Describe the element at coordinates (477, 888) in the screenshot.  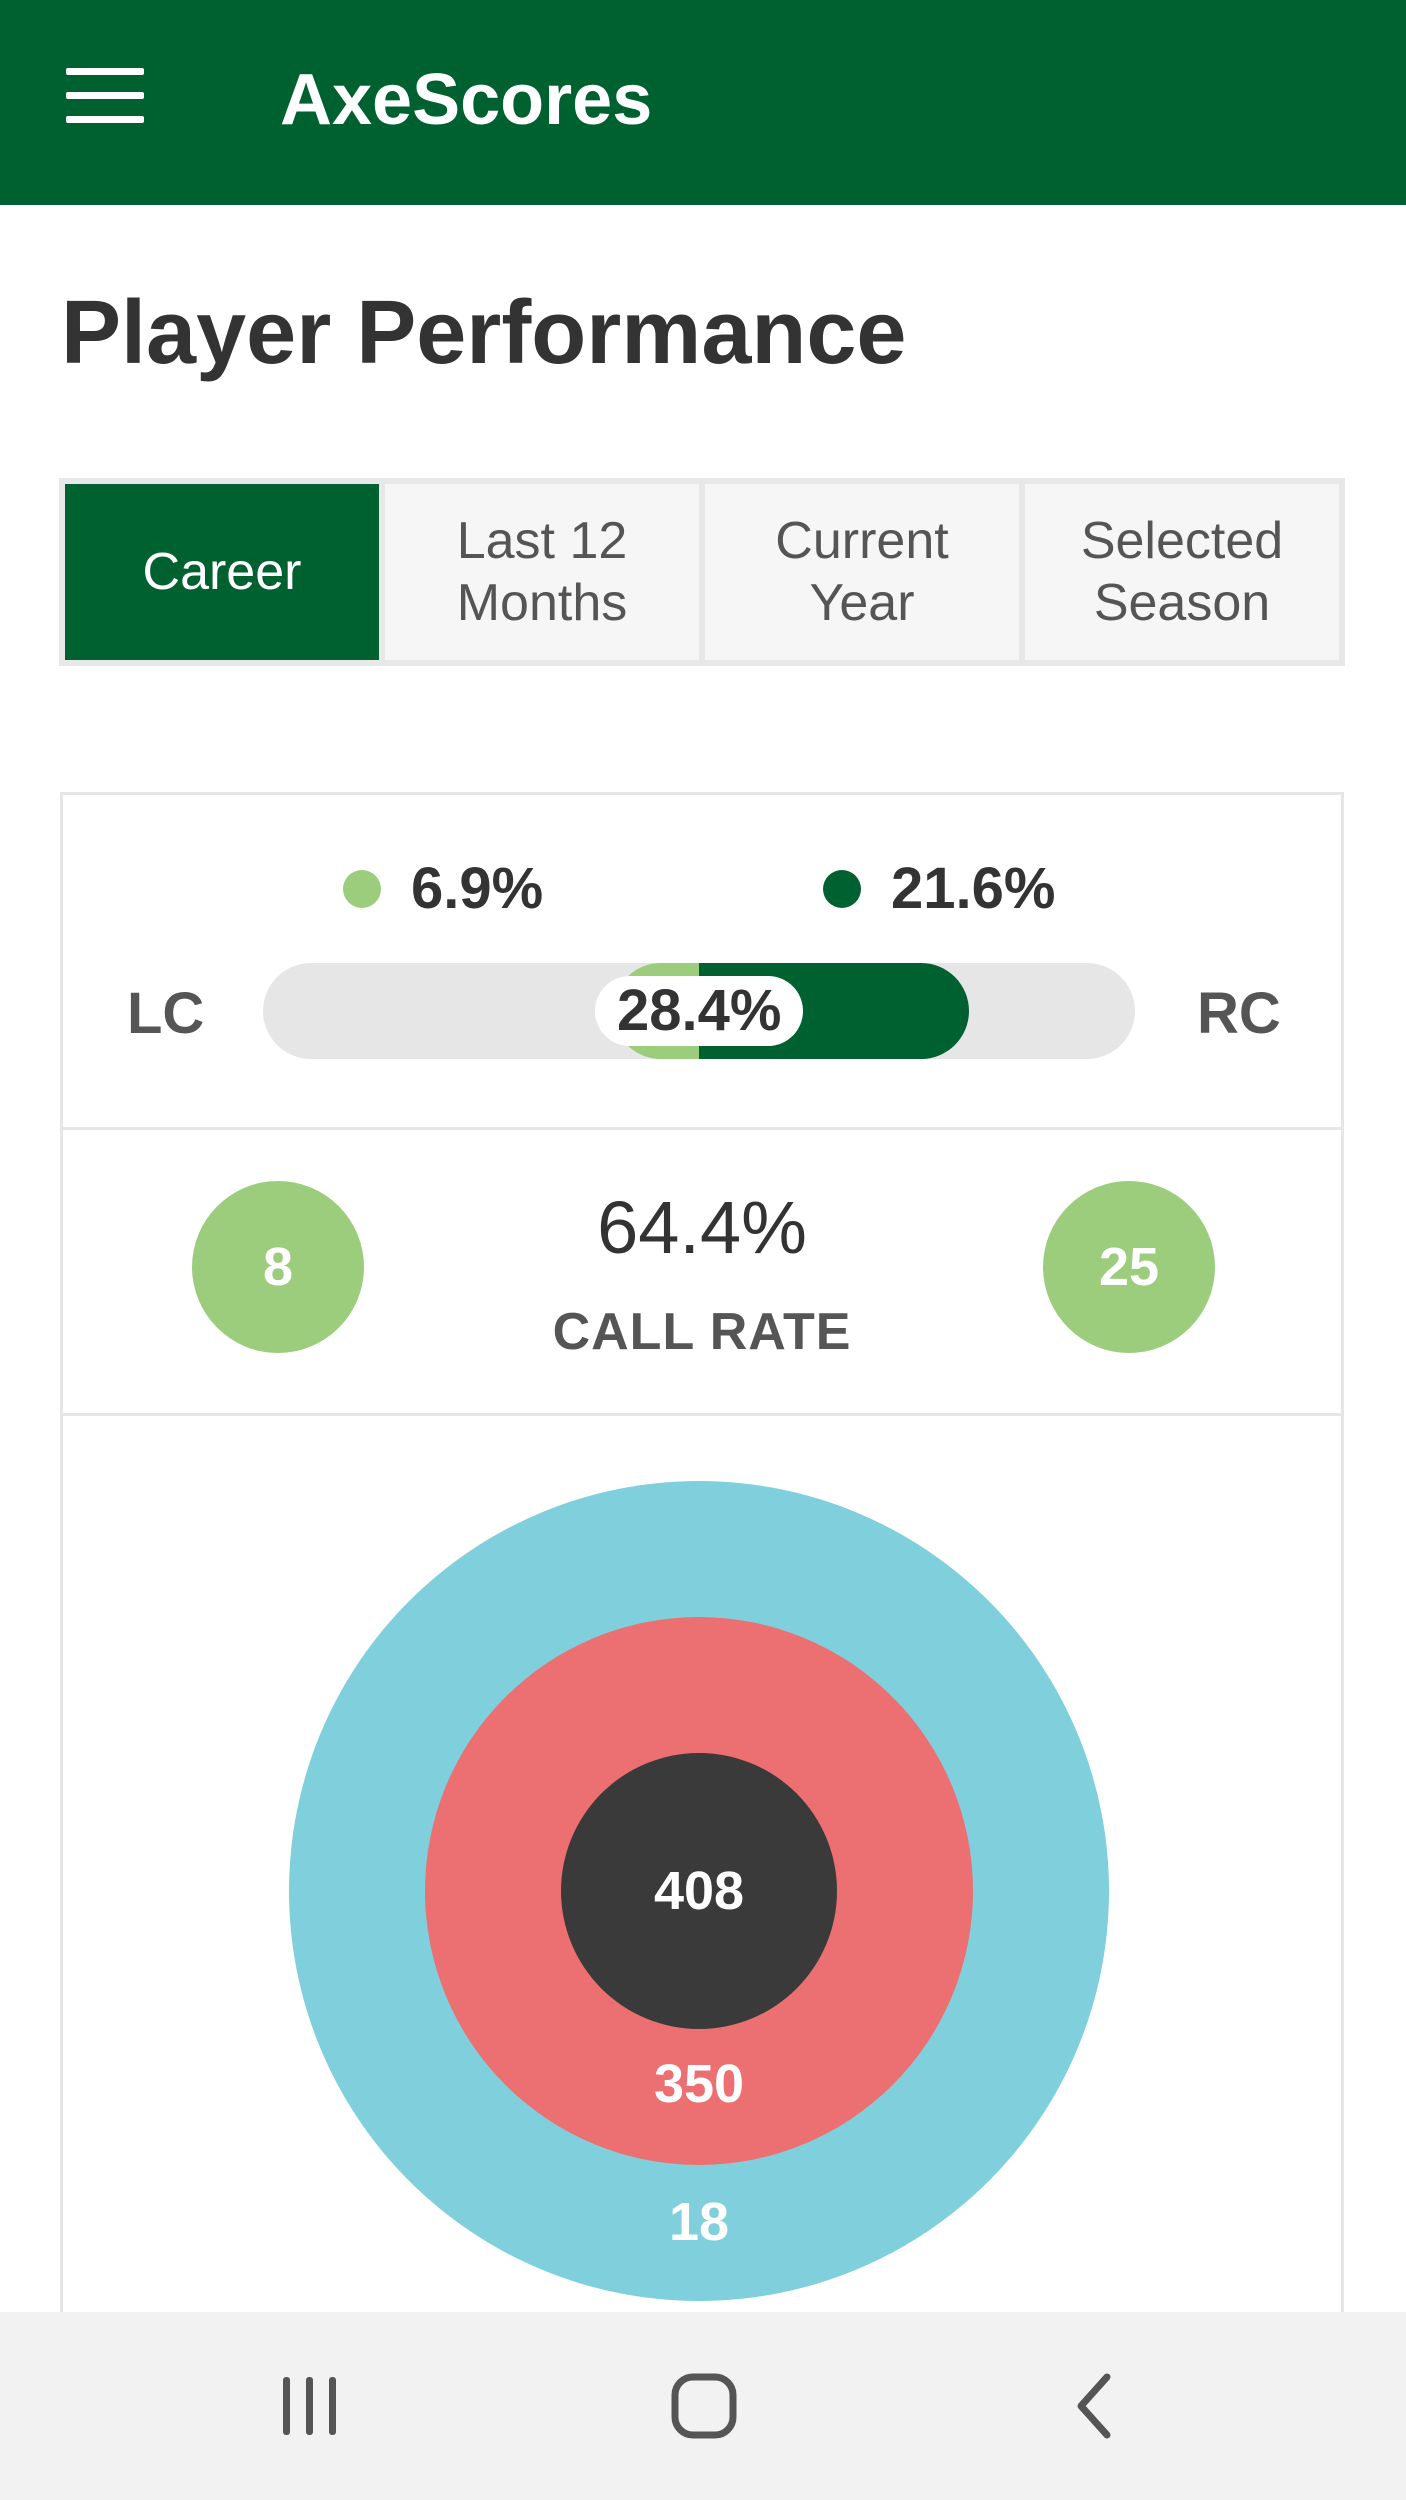
I see `lc-percentage: 6.9%` at that location.